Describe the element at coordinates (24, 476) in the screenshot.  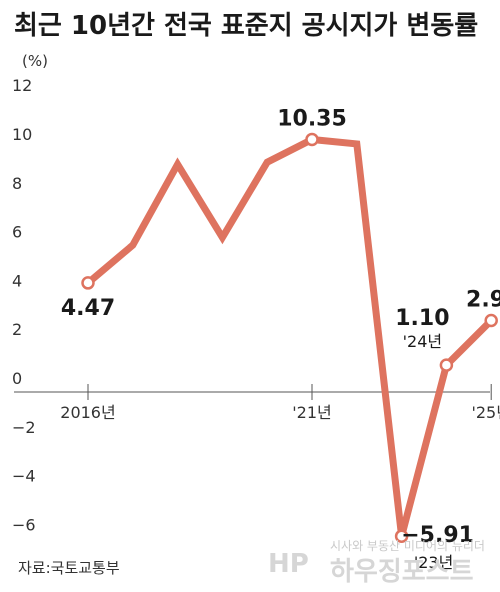
I see `y-tick-label: −4` at that location.